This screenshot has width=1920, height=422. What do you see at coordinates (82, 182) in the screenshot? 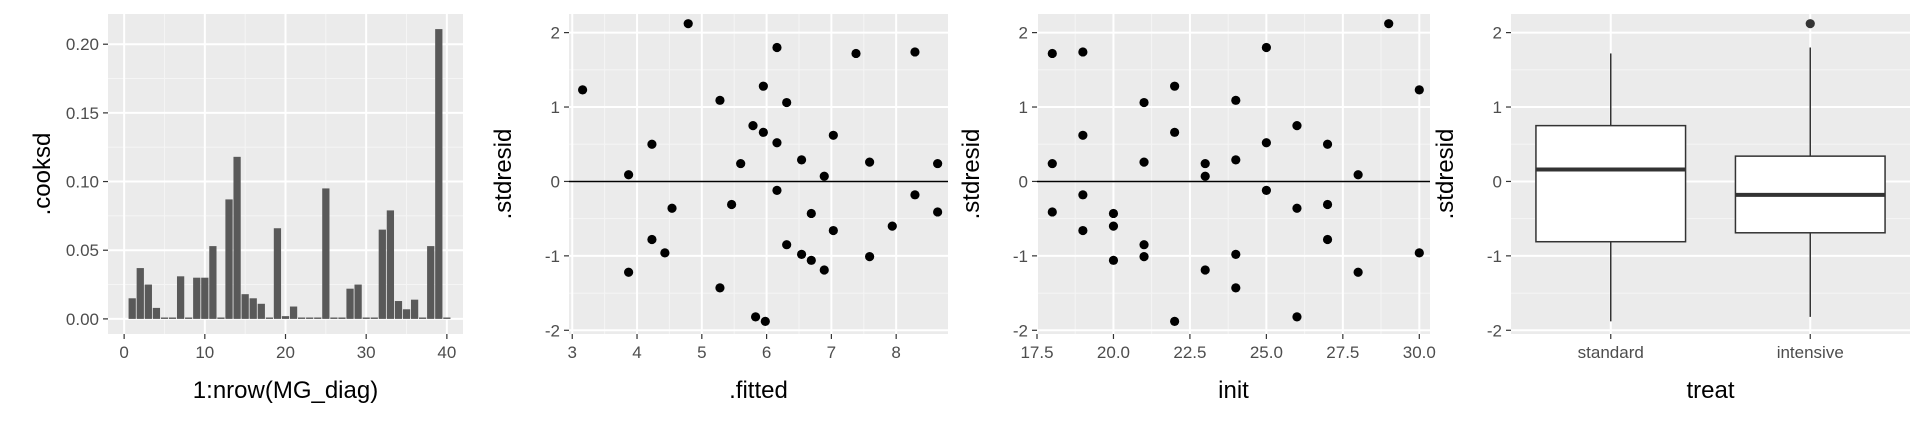
I see `y-tick-label: 0.10` at bounding box center [82, 182].